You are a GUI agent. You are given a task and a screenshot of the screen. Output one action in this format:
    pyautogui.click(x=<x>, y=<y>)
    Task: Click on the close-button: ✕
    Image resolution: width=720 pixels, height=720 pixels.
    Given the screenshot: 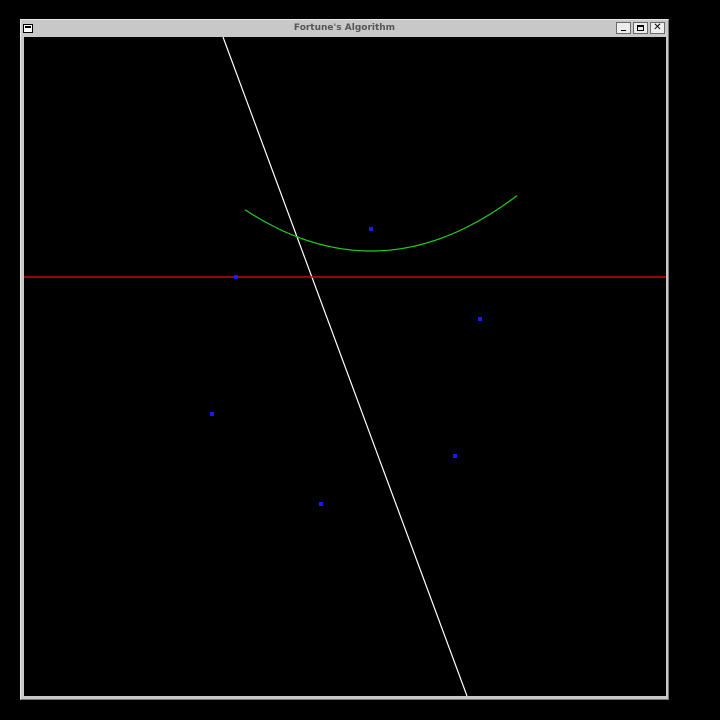 What is the action you would take?
    pyautogui.click(x=657, y=28)
    